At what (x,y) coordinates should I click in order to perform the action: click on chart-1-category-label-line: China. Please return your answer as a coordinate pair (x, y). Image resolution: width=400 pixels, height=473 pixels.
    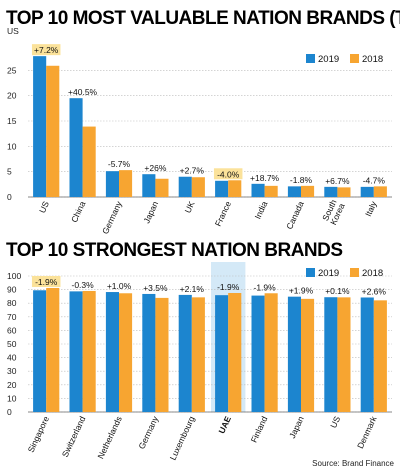
    Looking at the image, I should click on (78, 211).